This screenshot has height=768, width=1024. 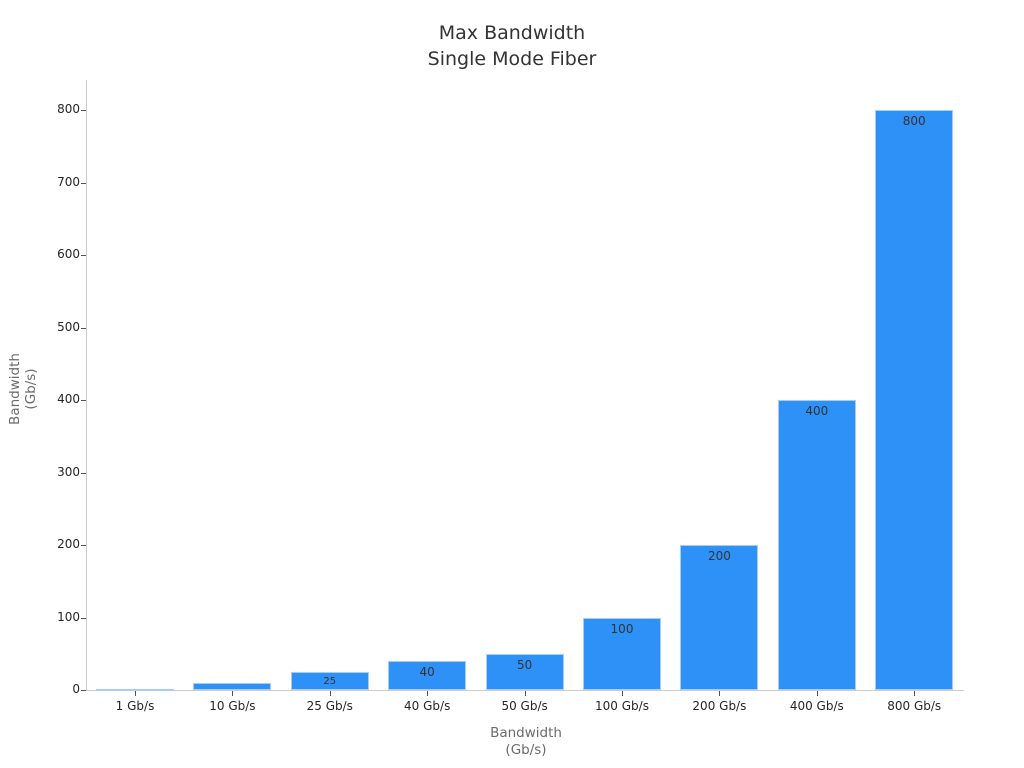 I want to click on y-tick-label: 200, so click(x=68, y=544).